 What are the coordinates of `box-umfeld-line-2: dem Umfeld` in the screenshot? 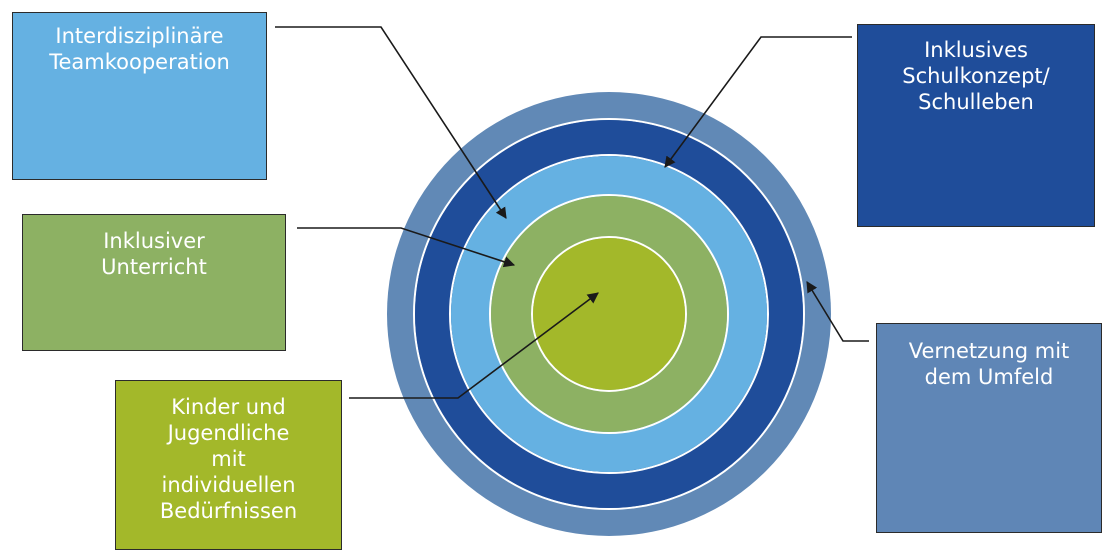 It's located at (989, 377).